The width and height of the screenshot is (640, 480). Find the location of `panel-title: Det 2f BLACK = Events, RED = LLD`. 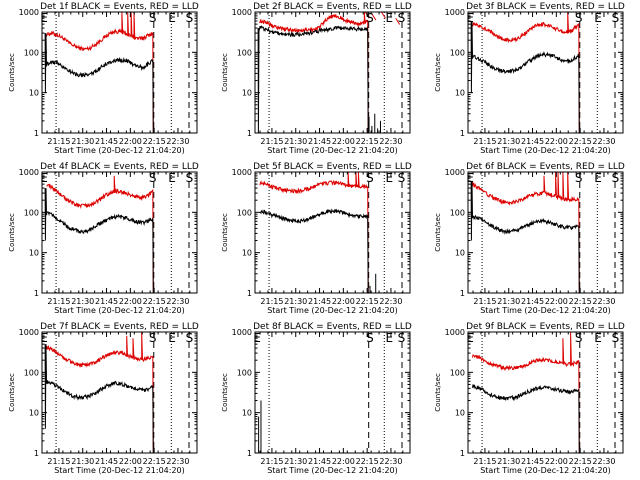

panel-title: Det 2f BLACK = Events, RED = LLD is located at coordinates (332, 7).